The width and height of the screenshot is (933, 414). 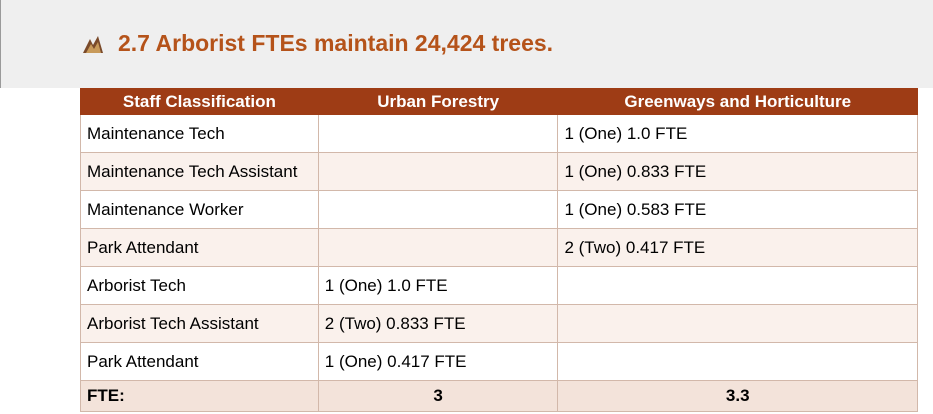 I want to click on title-icon, so click(x=93, y=44).